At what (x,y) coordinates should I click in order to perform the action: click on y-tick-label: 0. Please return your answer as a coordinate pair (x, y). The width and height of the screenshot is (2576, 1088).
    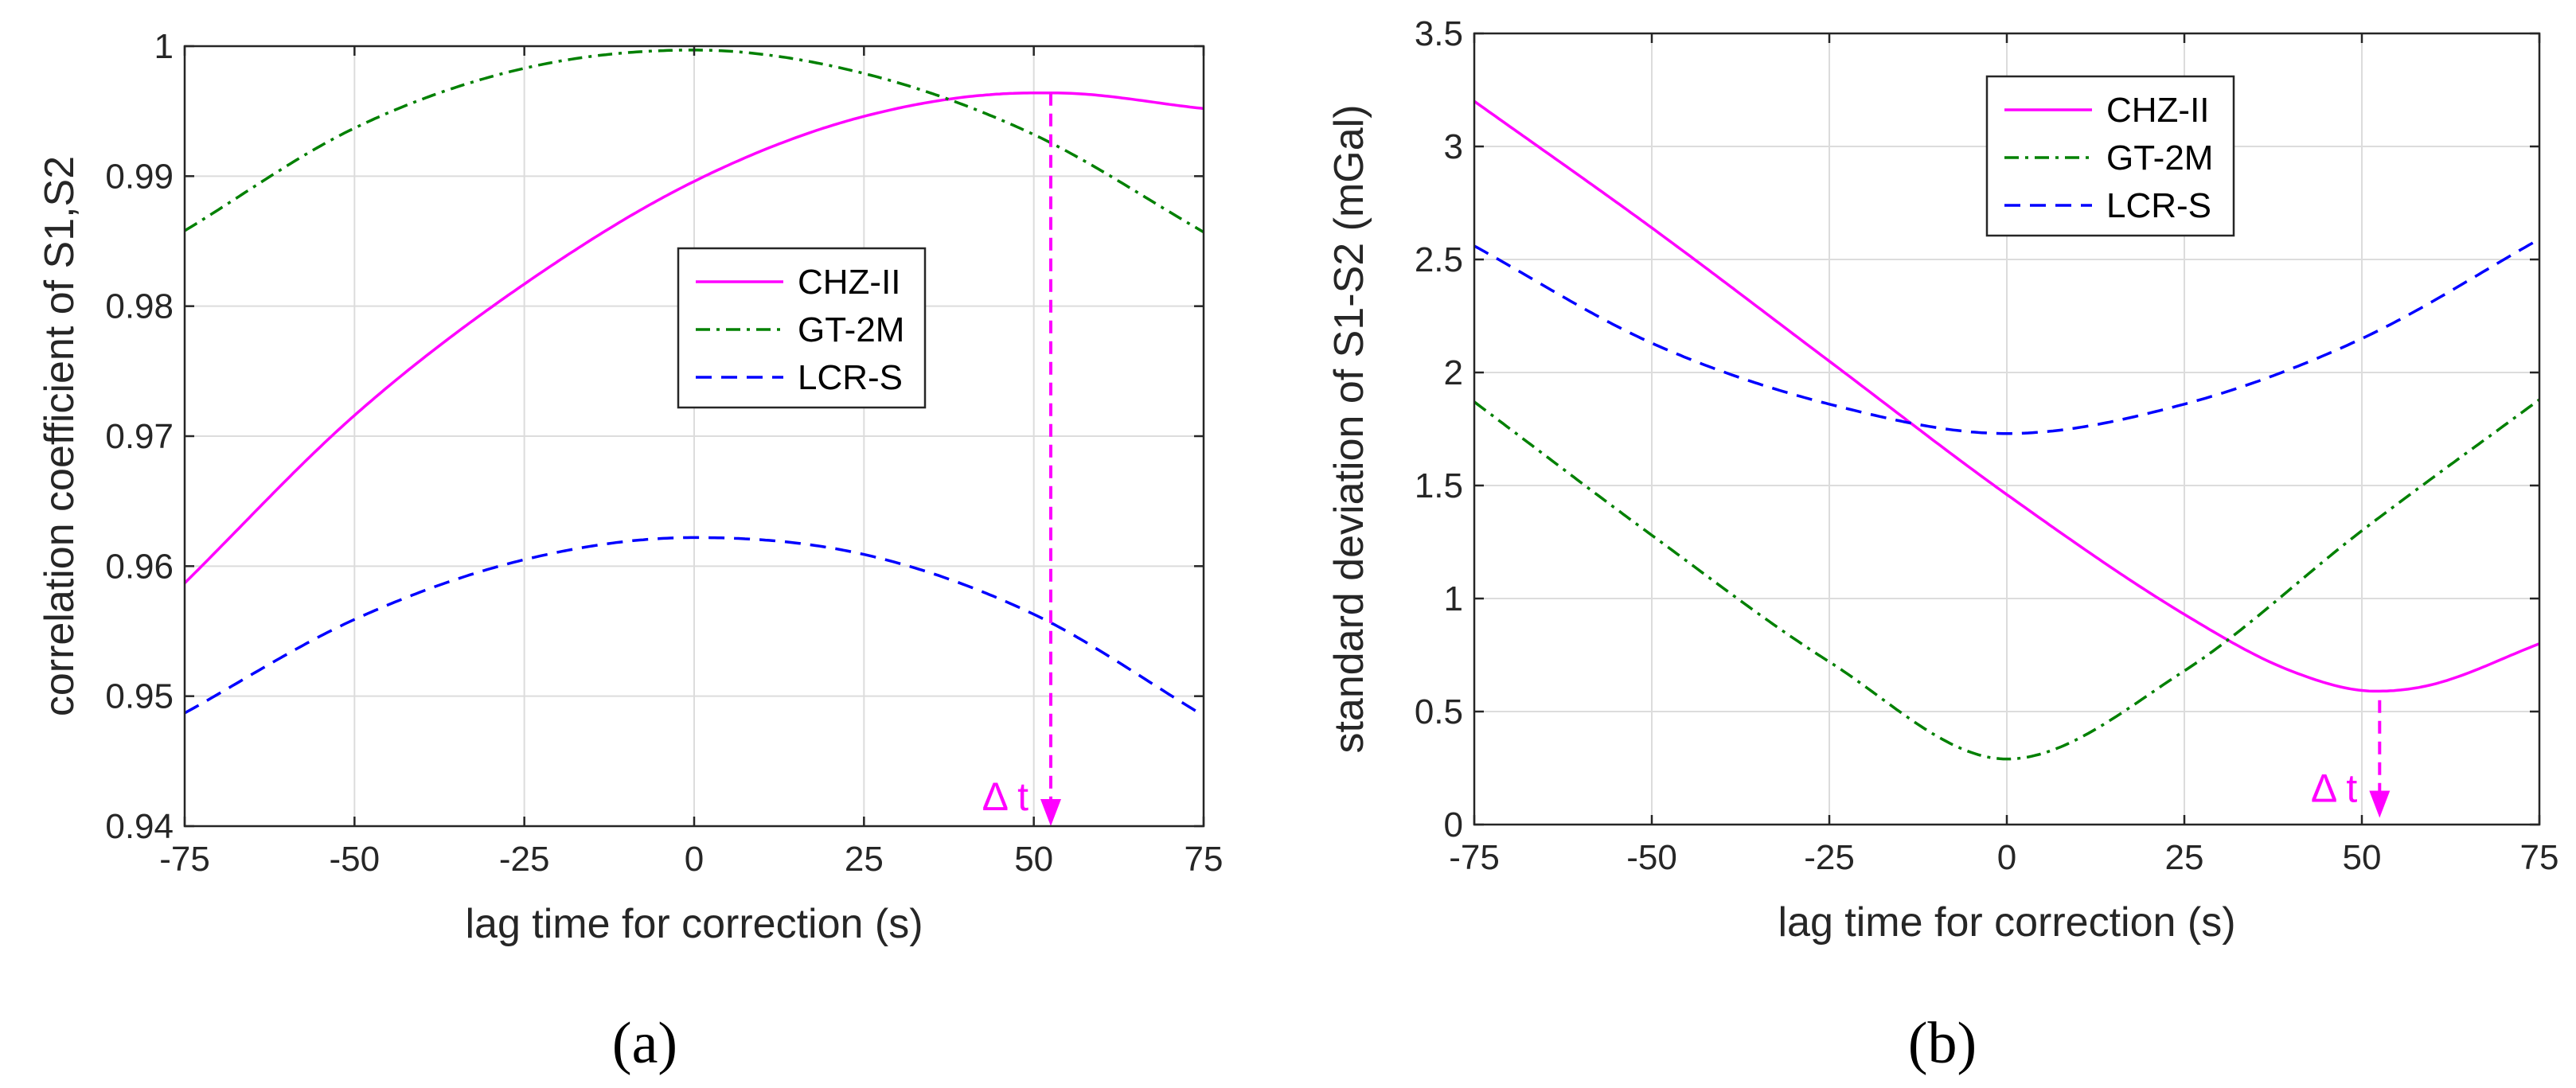
    Looking at the image, I should click on (1453, 824).